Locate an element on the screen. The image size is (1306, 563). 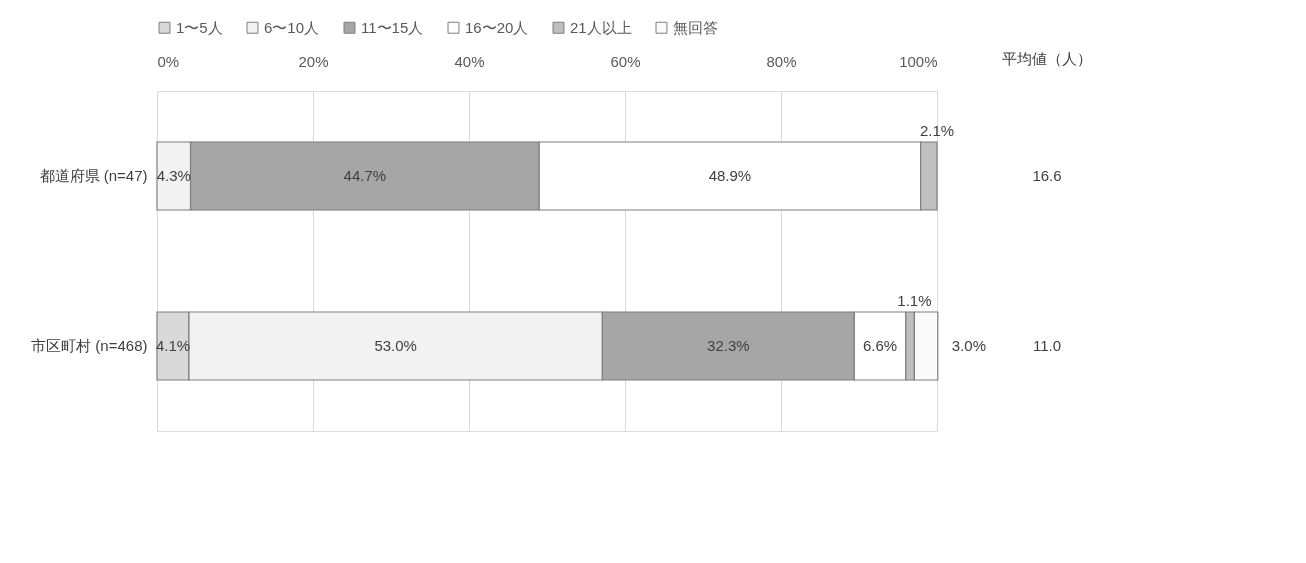
legend-label: 21人以上 is located at coordinates (601, 27).